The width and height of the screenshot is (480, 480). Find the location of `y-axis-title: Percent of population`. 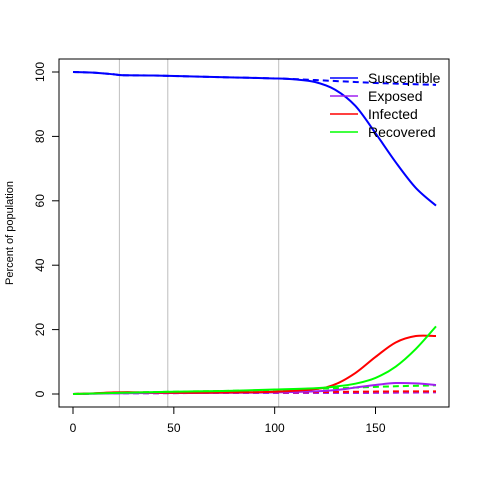

y-axis-title: Percent of population is located at coordinates (10, 233).